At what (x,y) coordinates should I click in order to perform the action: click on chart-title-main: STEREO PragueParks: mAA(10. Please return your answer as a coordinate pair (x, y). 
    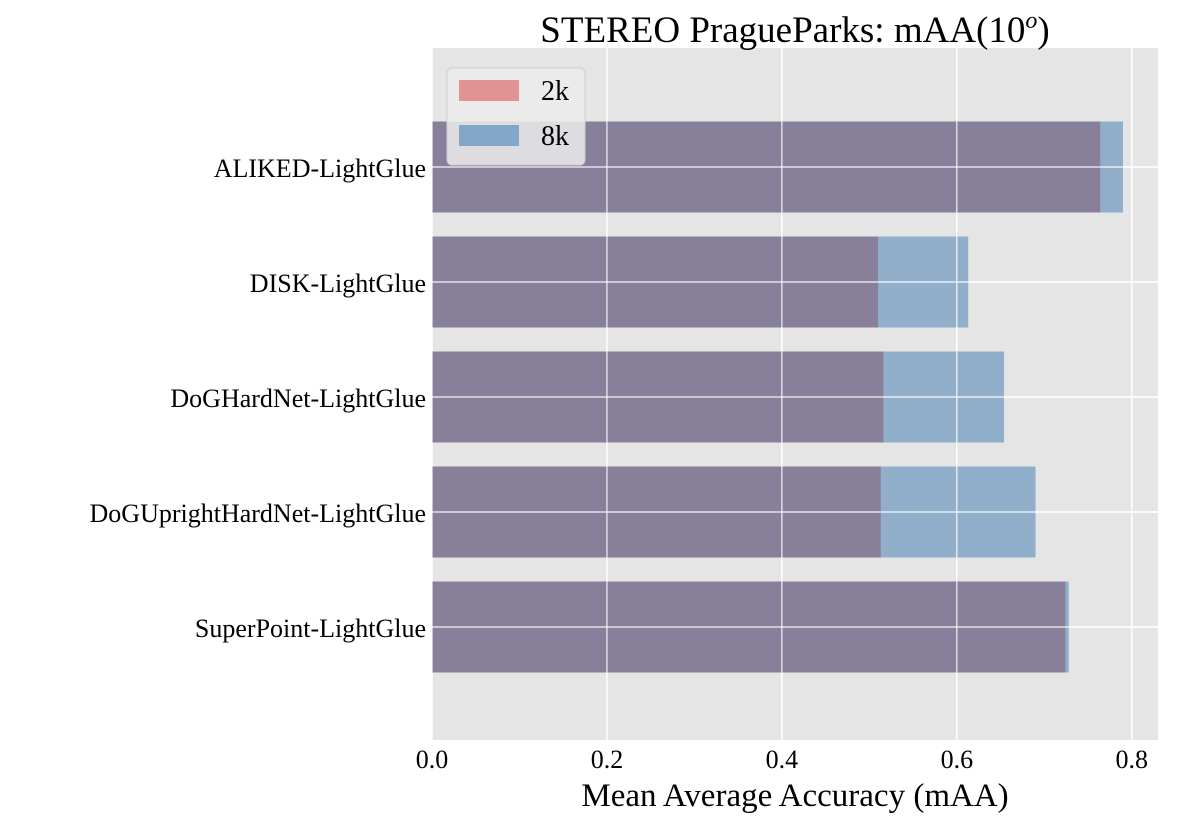
    Looking at the image, I should click on (782, 30).